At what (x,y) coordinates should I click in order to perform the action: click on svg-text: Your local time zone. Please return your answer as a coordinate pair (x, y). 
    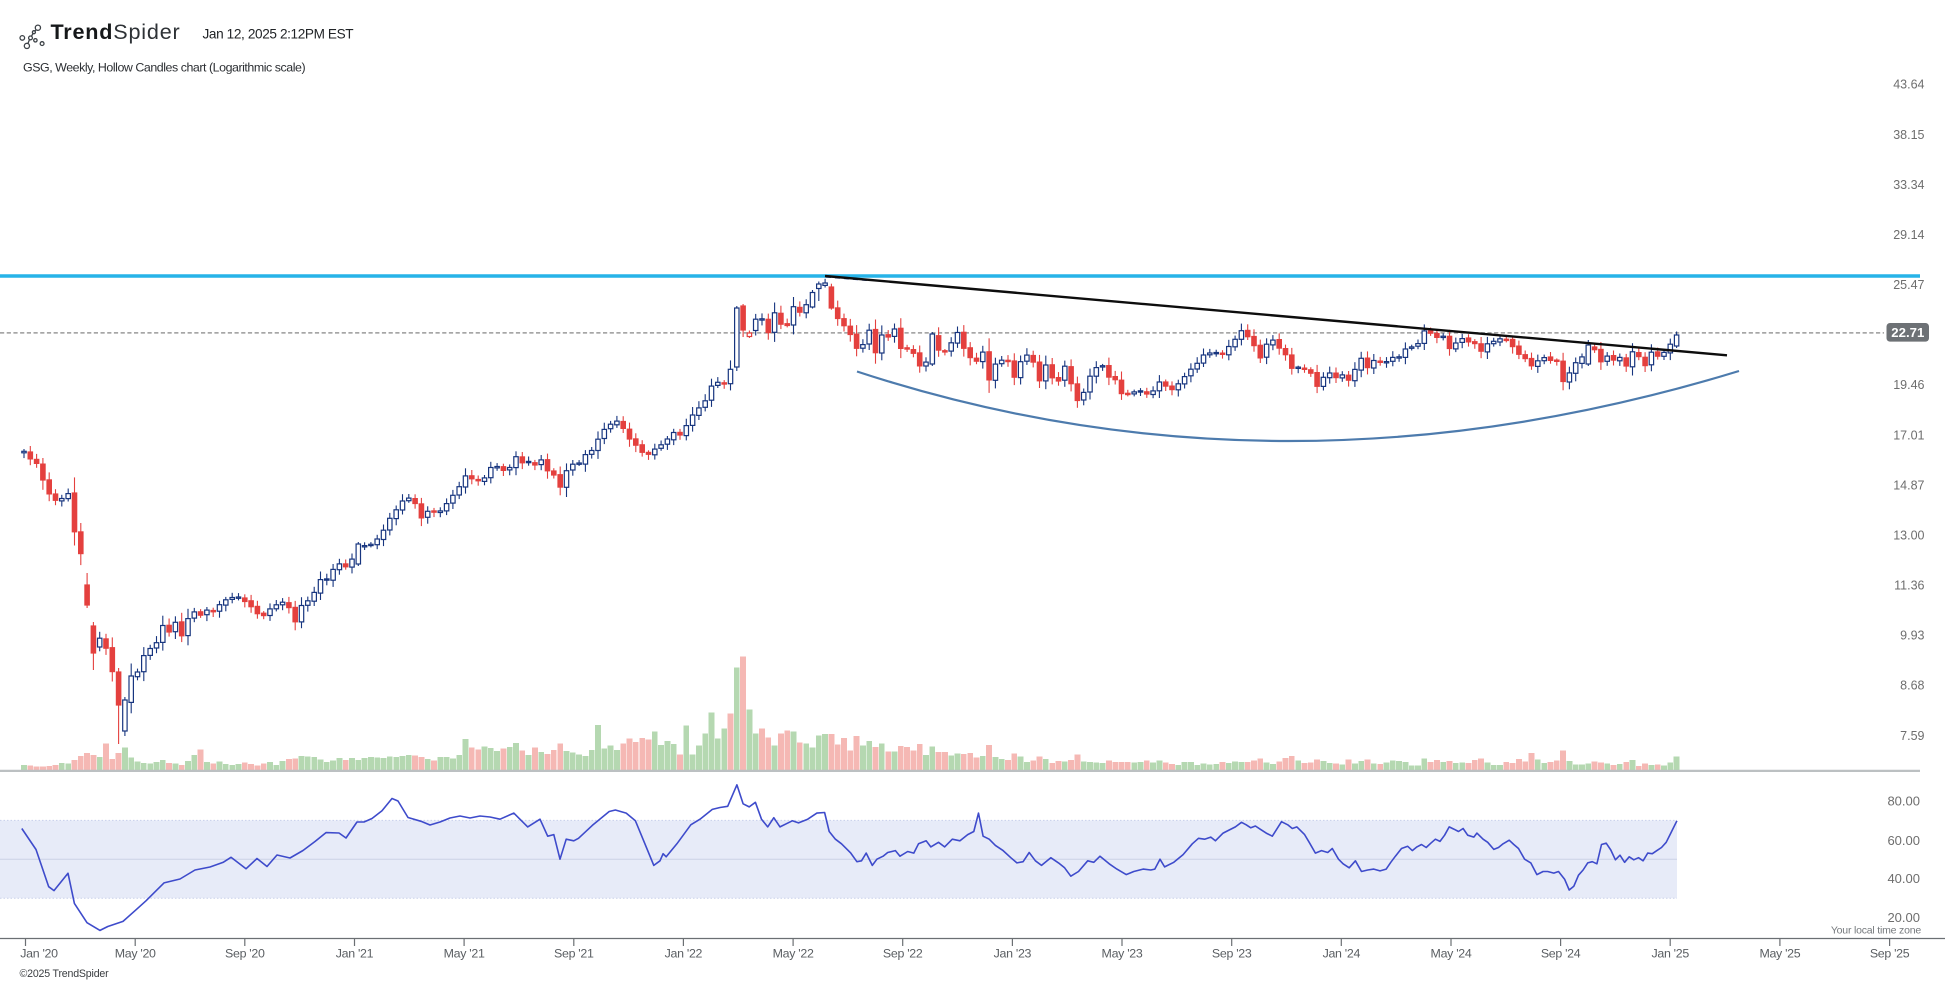
    Looking at the image, I should click on (1876, 931).